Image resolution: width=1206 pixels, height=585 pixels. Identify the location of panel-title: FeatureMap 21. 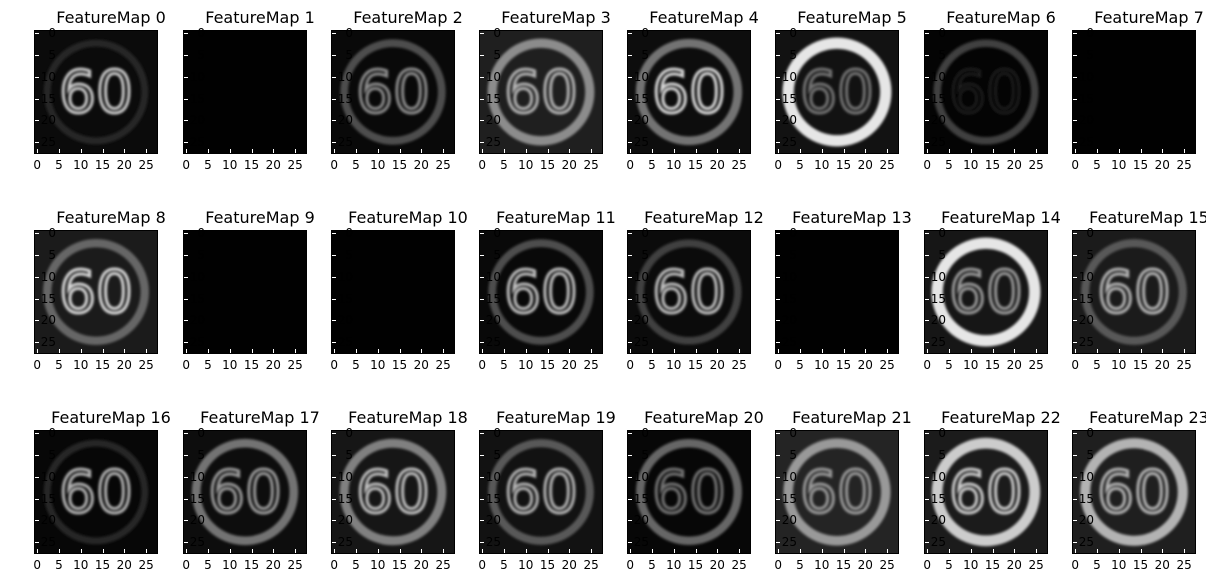
(852, 417).